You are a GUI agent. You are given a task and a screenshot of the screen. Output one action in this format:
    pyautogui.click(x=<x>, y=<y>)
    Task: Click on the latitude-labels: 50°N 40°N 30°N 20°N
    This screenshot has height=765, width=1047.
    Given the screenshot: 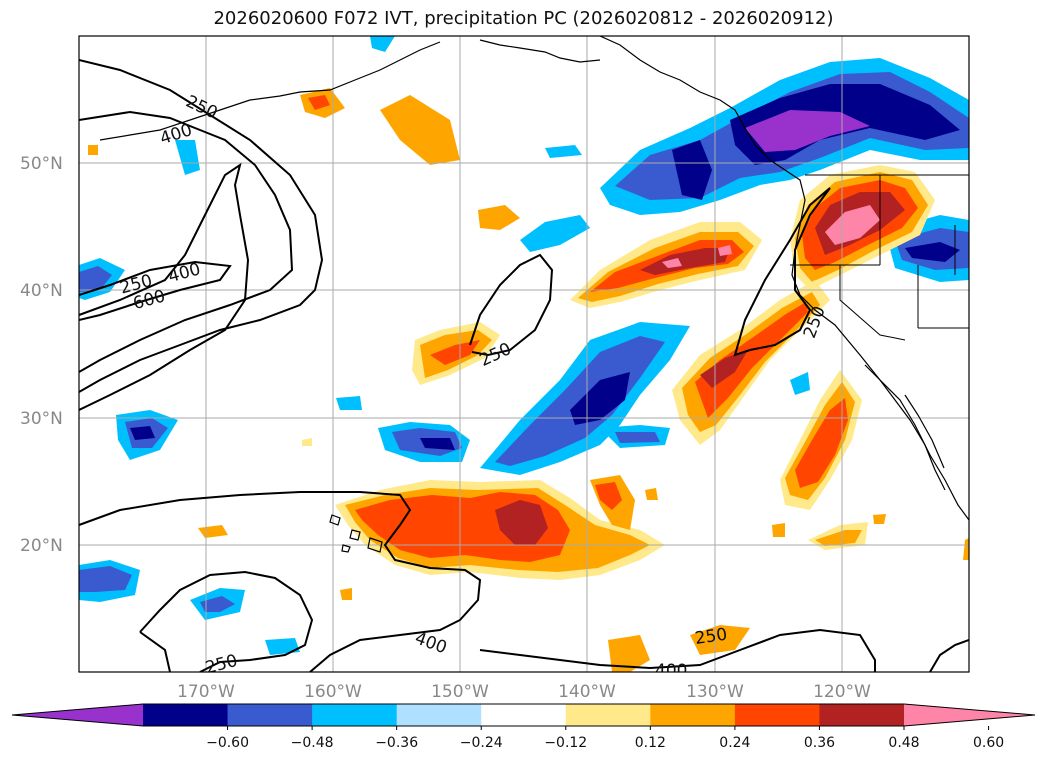 What is the action you would take?
    pyautogui.click(x=41, y=355)
    